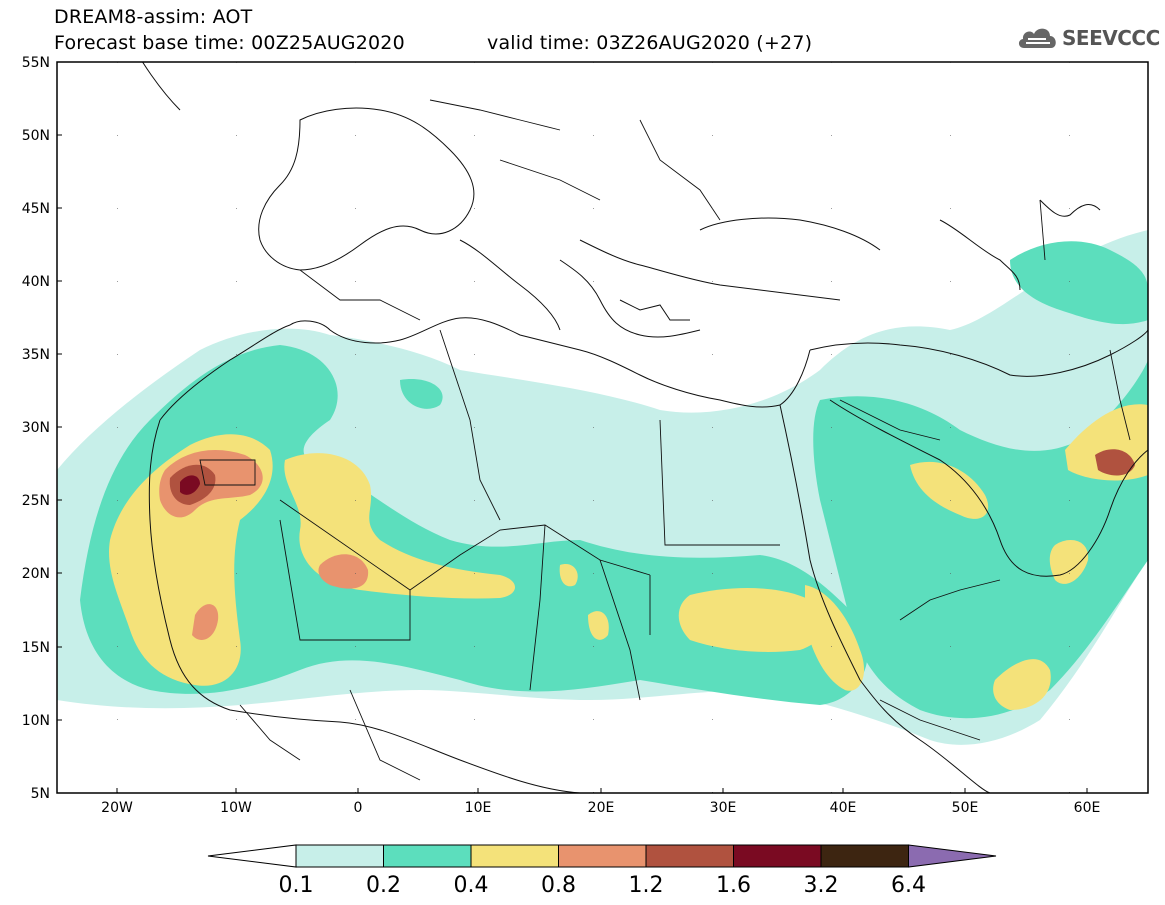 This screenshot has height=905, width=1165. I want to click on colorbar-label: 0.2, so click(383, 885).